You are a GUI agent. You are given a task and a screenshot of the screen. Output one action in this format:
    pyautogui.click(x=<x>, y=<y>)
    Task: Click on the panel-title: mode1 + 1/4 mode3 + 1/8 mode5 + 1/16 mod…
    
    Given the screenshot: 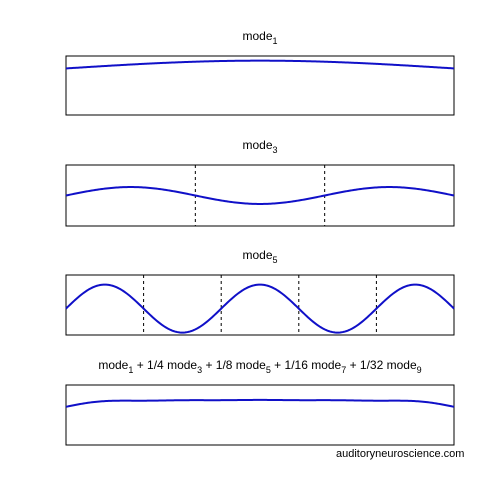 What is the action you would take?
    pyautogui.click(x=259, y=366)
    